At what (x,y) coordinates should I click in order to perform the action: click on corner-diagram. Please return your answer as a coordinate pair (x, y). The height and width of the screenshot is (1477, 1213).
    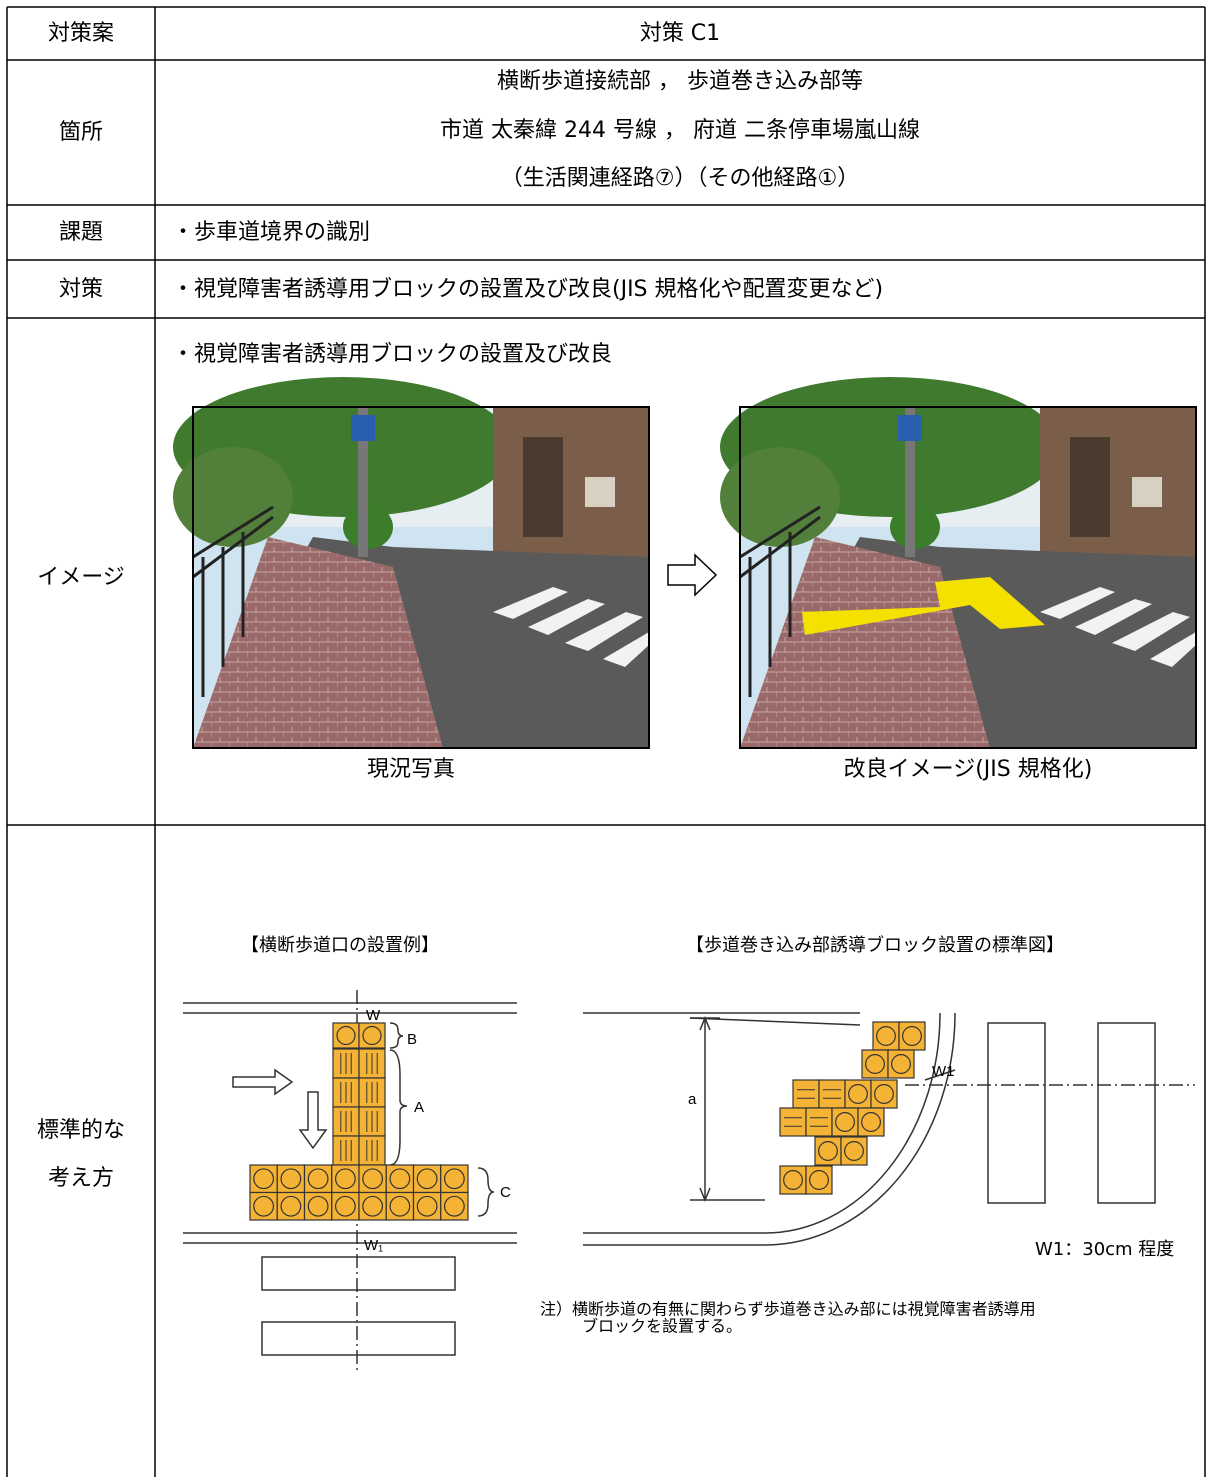
    Looking at the image, I should click on (889, 1129).